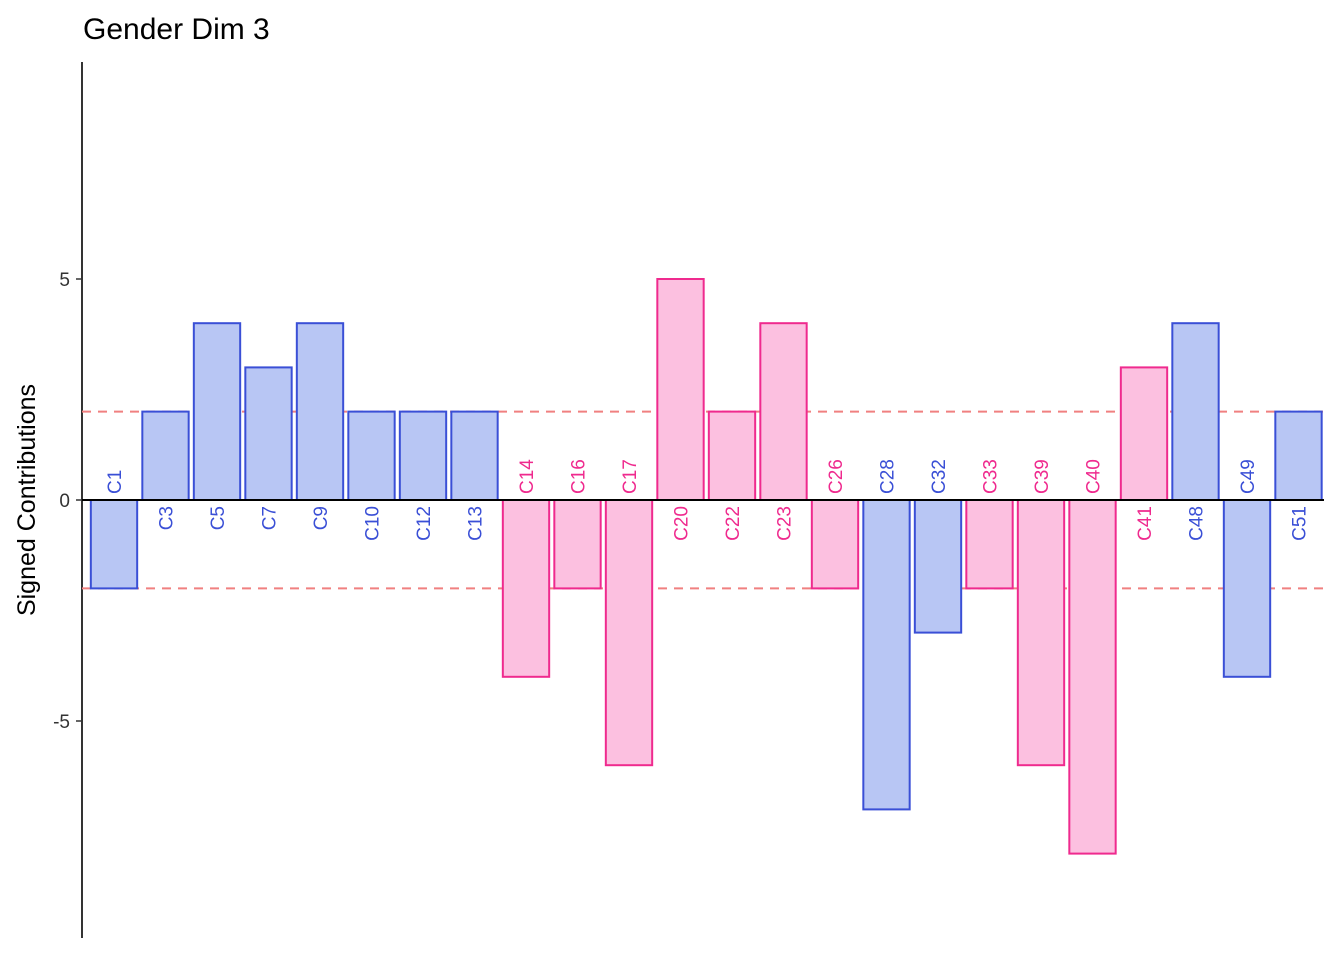 Image resolution: width=1344 pixels, height=960 pixels. Describe the element at coordinates (371, 456) in the screenshot. I see `bar-c10` at that location.